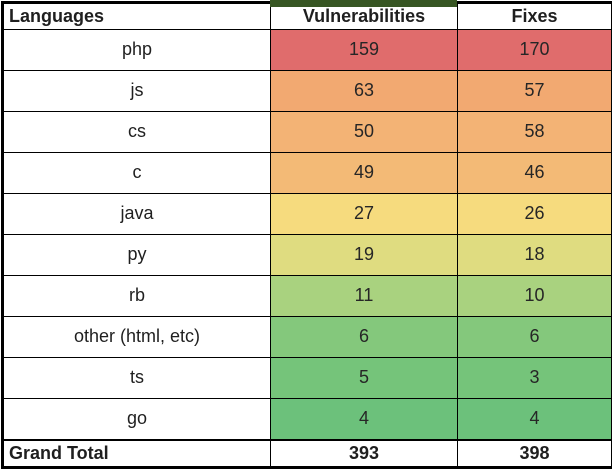  What do you see at coordinates (364, 131) in the screenshot?
I see `vulnerabilities-cell: 50` at bounding box center [364, 131].